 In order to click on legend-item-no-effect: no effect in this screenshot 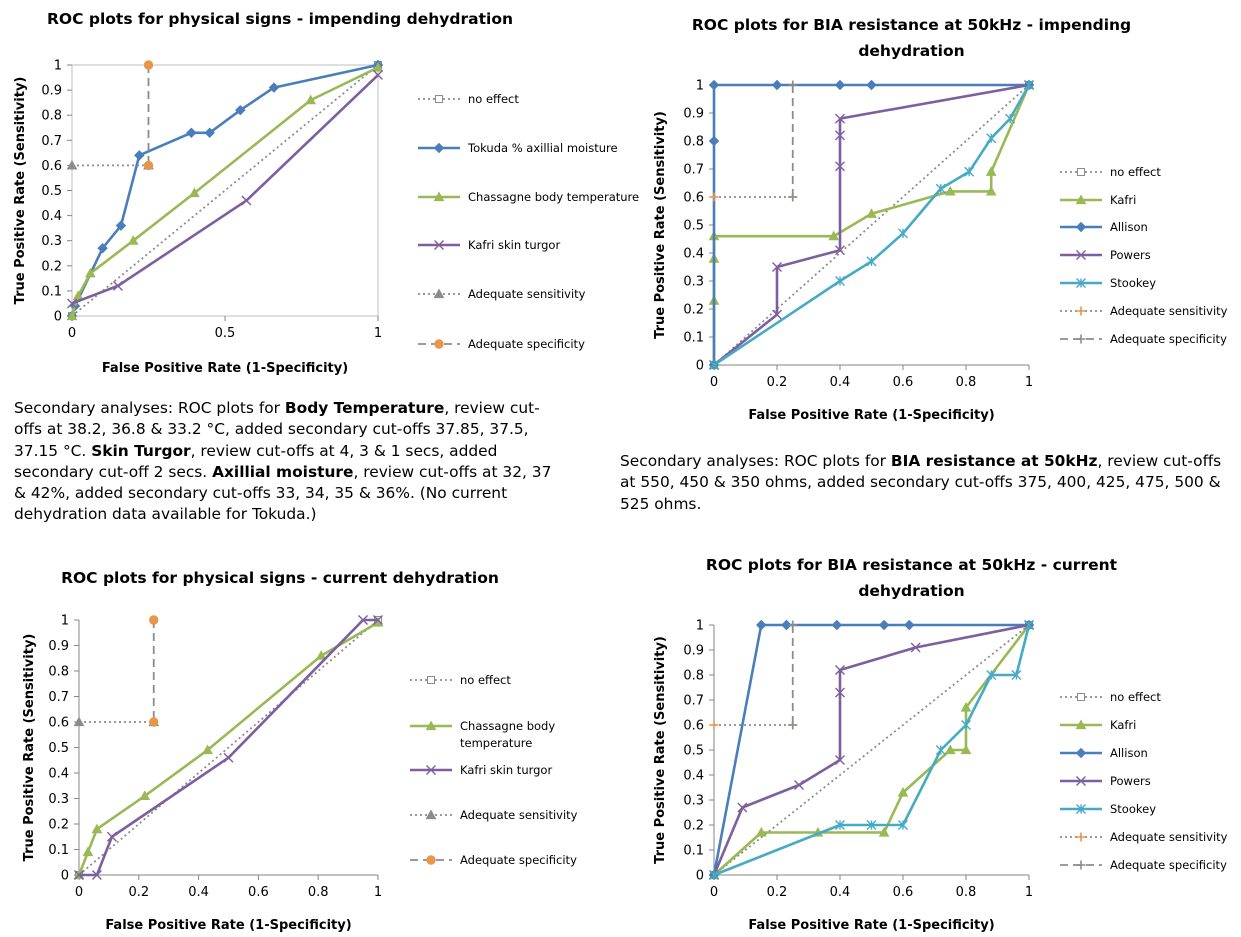, I will do `click(1110, 172)`.